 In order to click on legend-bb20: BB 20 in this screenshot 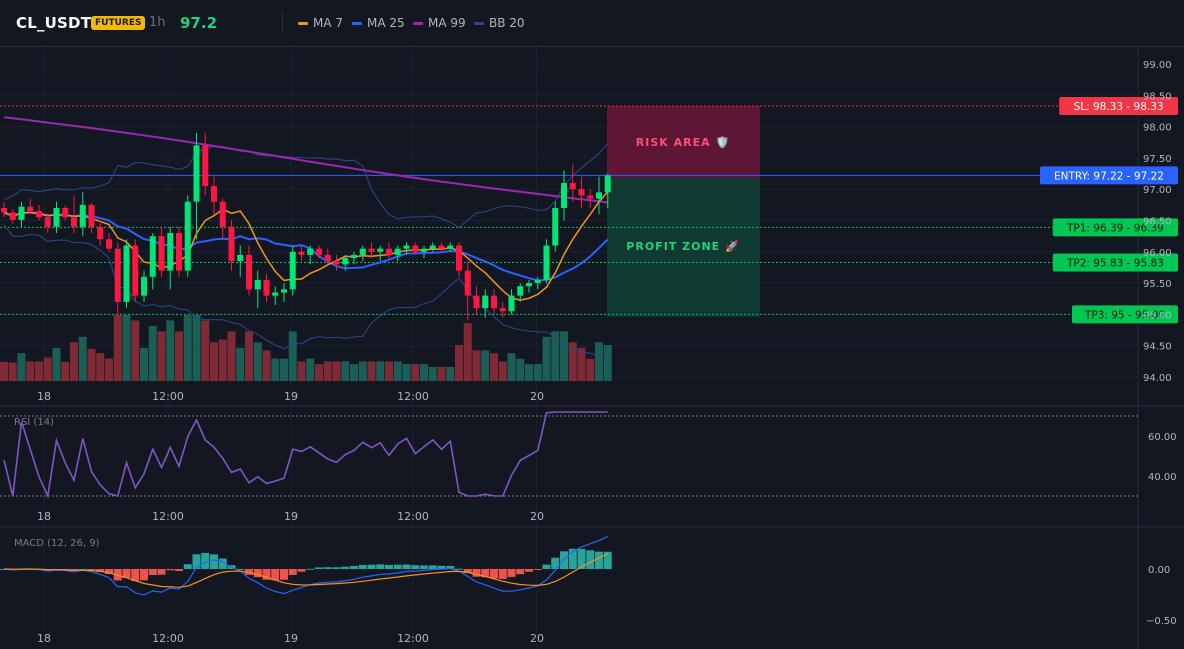, I will do `click(499, 23)`.